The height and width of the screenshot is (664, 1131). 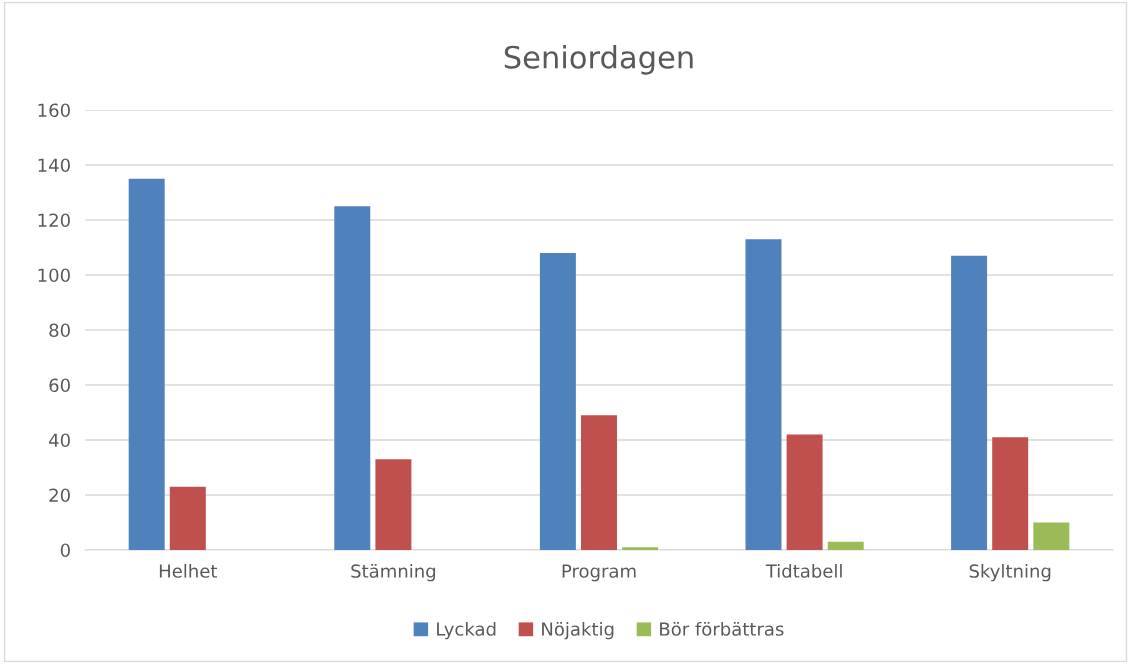 I want to click on x-tick-label: Tidtabell, so click(x=803, y=570).